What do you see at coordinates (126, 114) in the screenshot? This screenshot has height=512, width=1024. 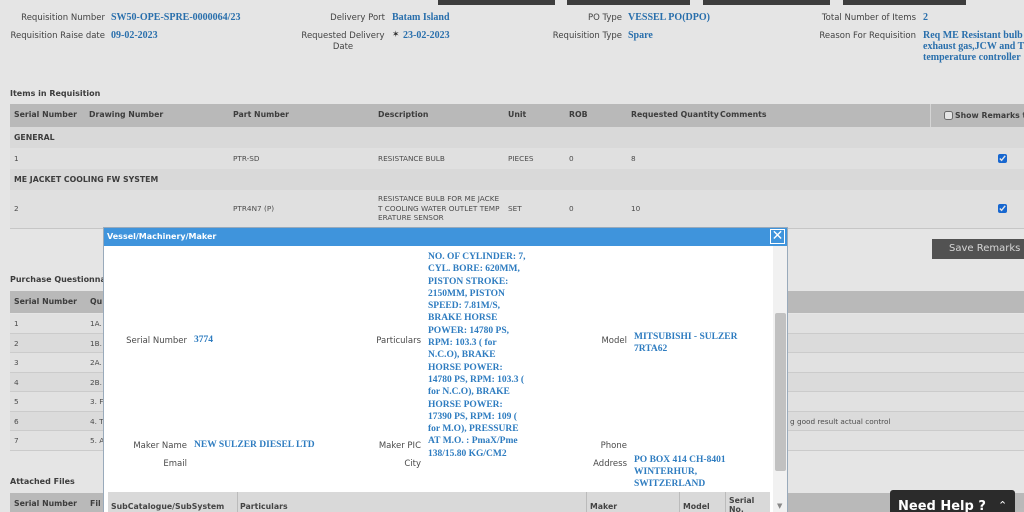 I see `column-header: Drawing Number` at bounding box center [126, 114].